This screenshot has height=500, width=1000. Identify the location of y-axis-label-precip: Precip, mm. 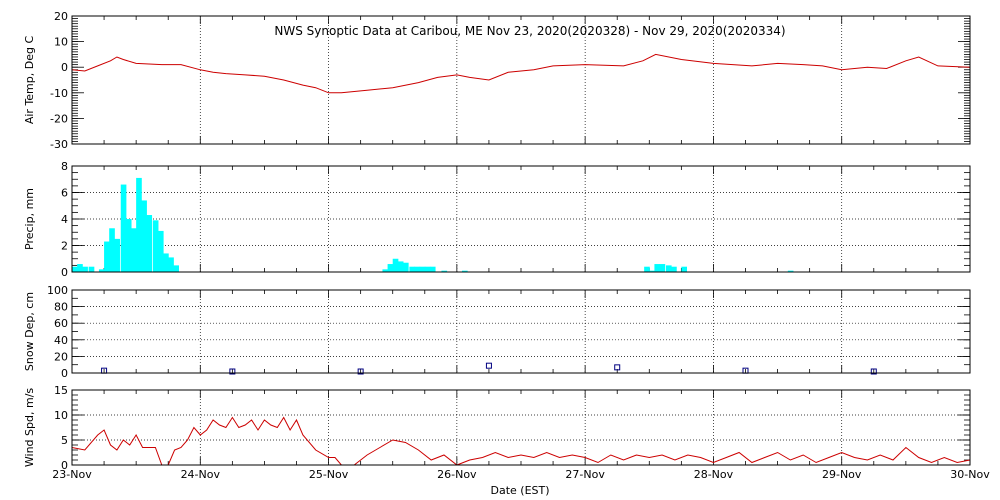
(29, 219).